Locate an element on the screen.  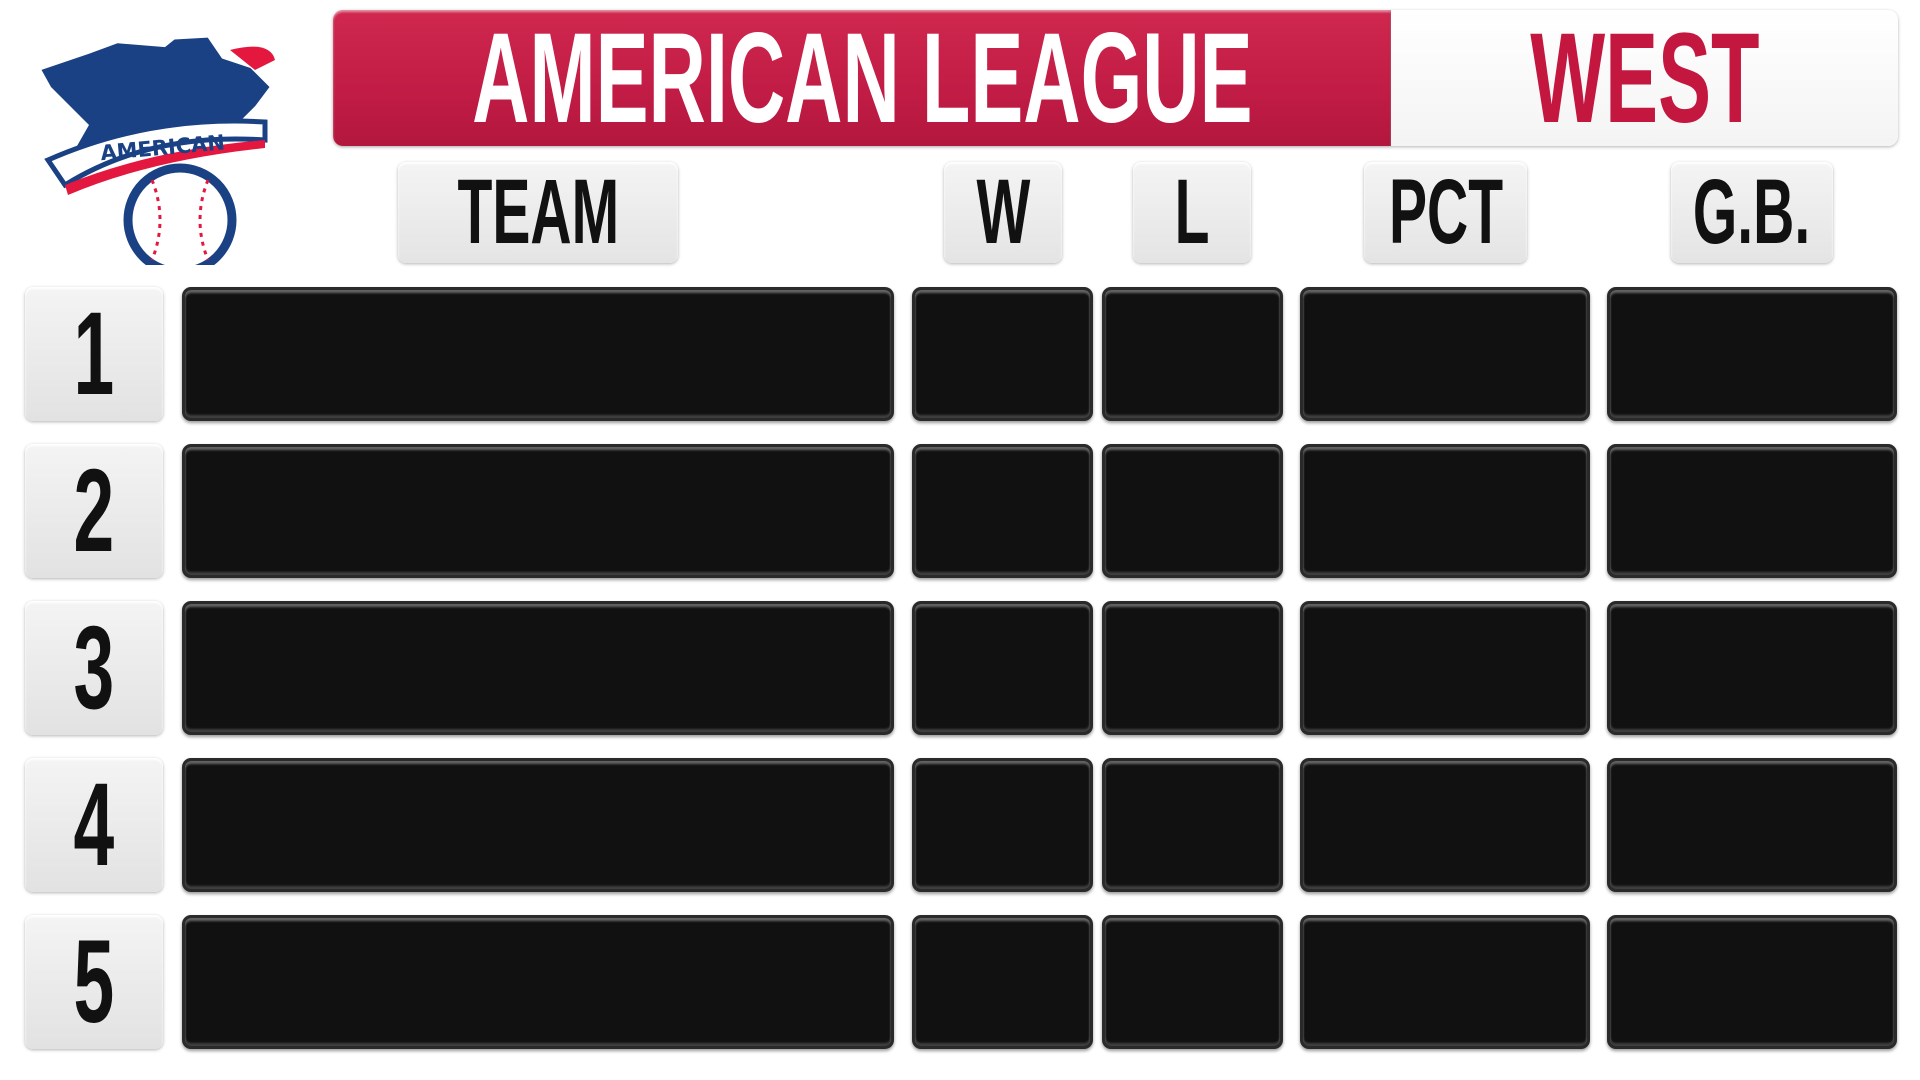
rank-box: 3 is located at coordinates (94, 668).